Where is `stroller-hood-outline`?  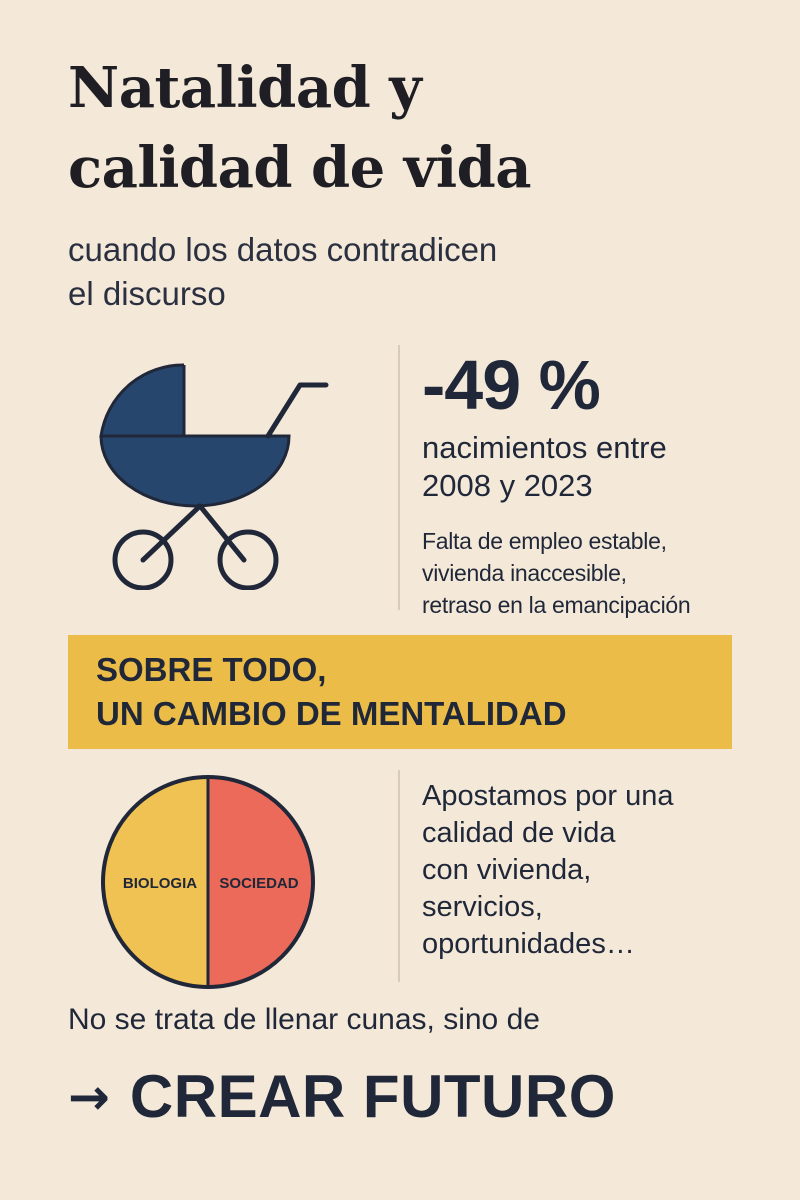 stroller-hood-outline is located at coordinates (195, 435).